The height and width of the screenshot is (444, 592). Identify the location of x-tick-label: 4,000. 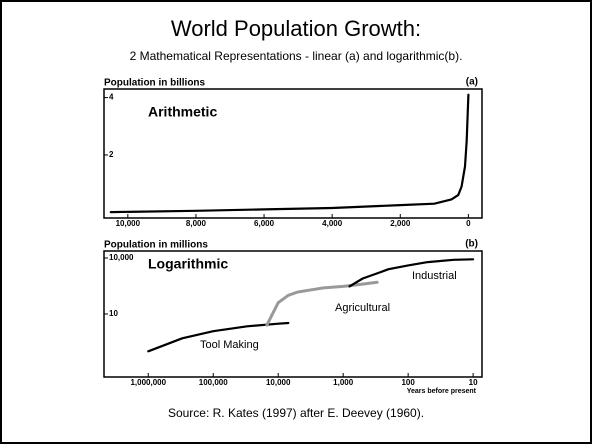
(332, 223).